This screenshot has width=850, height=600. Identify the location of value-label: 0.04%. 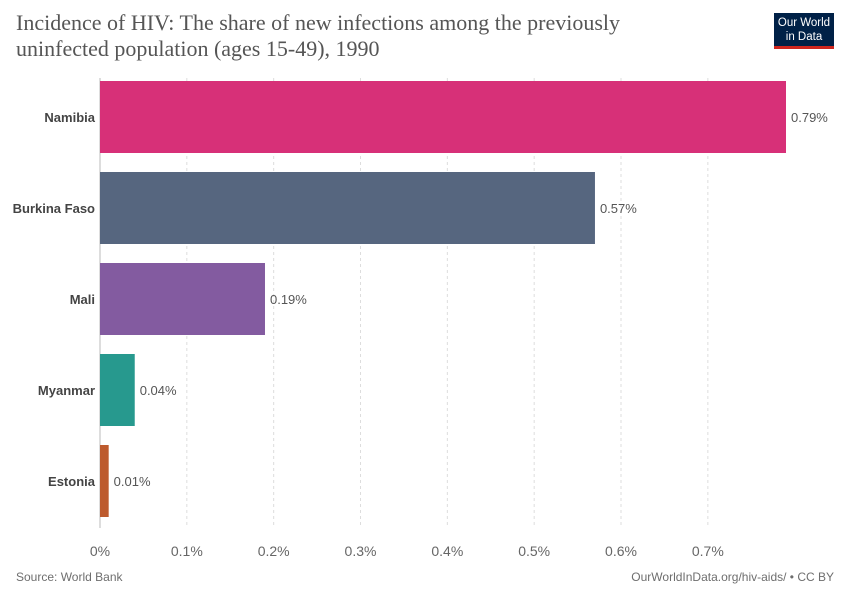
(158, 390).